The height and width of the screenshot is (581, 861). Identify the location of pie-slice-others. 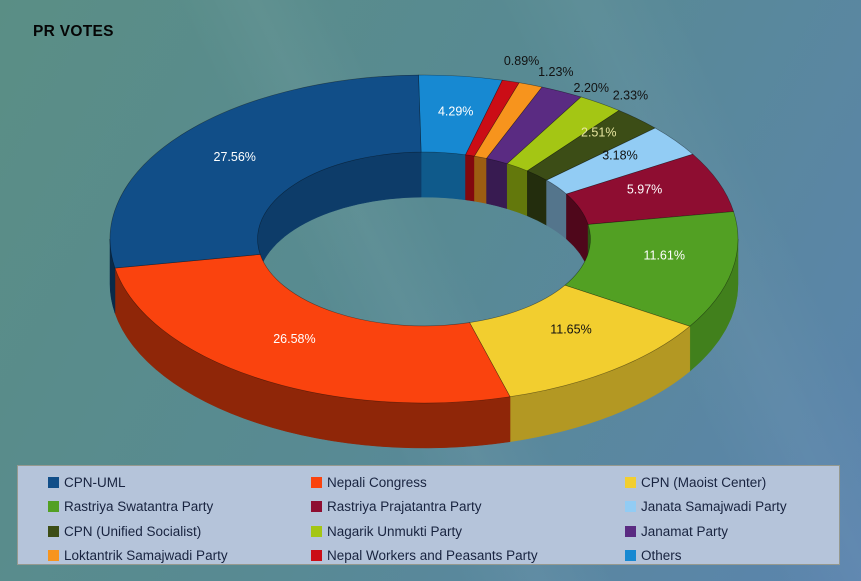
(460, 115).